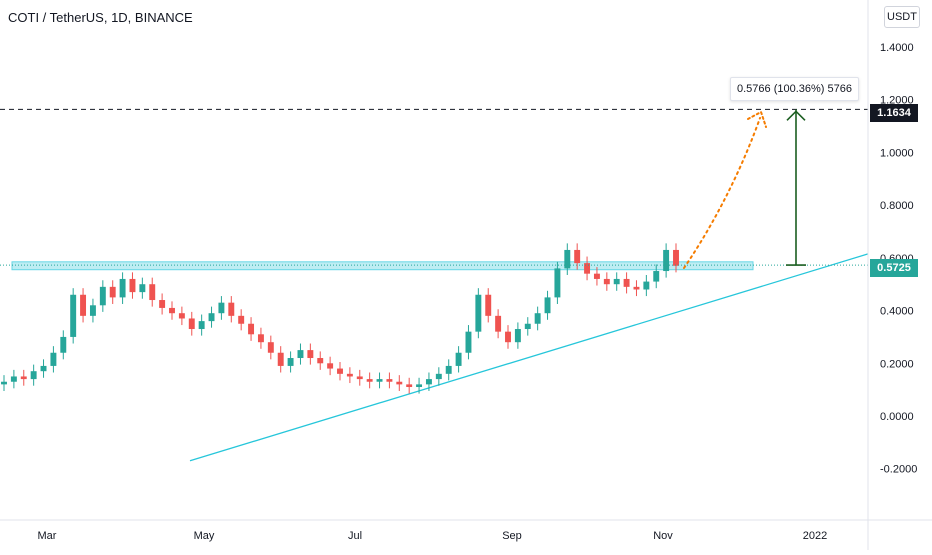  Describe the element at coordinates (204, 536) in the screenshot. I see `x-tick-label: May` at that location.